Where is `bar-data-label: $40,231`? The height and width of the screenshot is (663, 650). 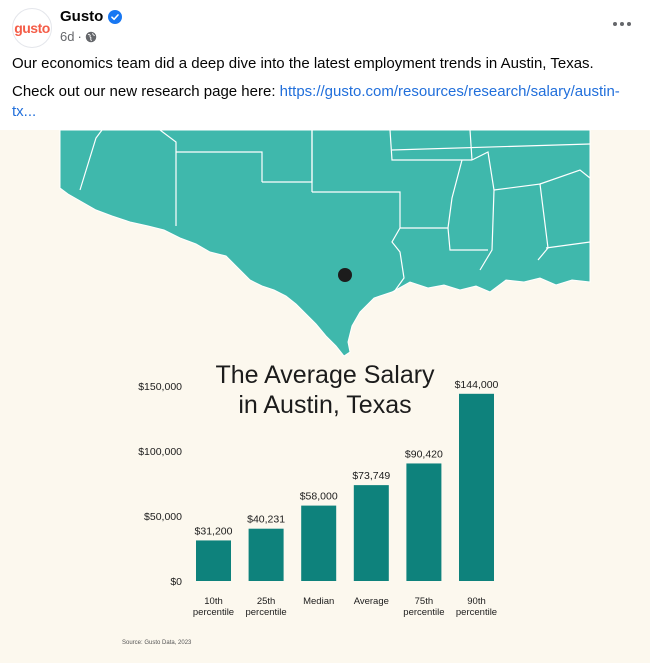
bar-data-label: $40,231 is located at coordinates (266, 520).